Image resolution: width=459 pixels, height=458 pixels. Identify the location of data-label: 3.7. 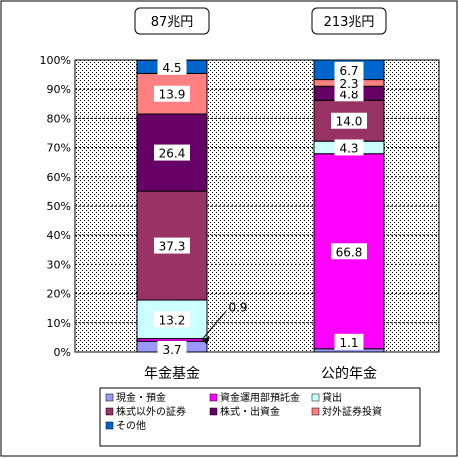
(171, 350).